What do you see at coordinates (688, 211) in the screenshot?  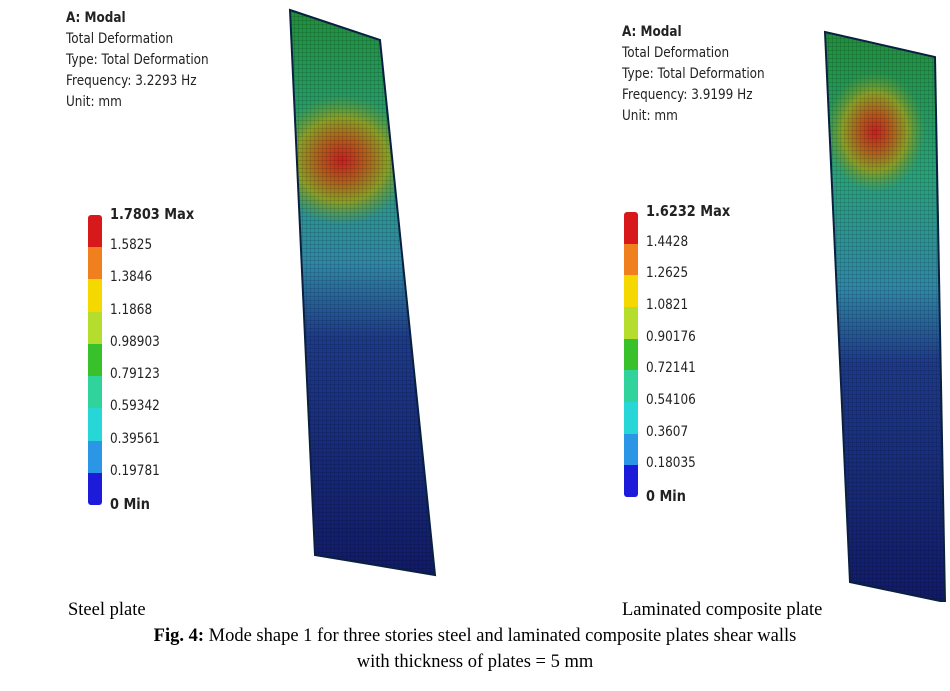 I see `legend-label: 1.6232 Max` at bounding box center [688, 211].